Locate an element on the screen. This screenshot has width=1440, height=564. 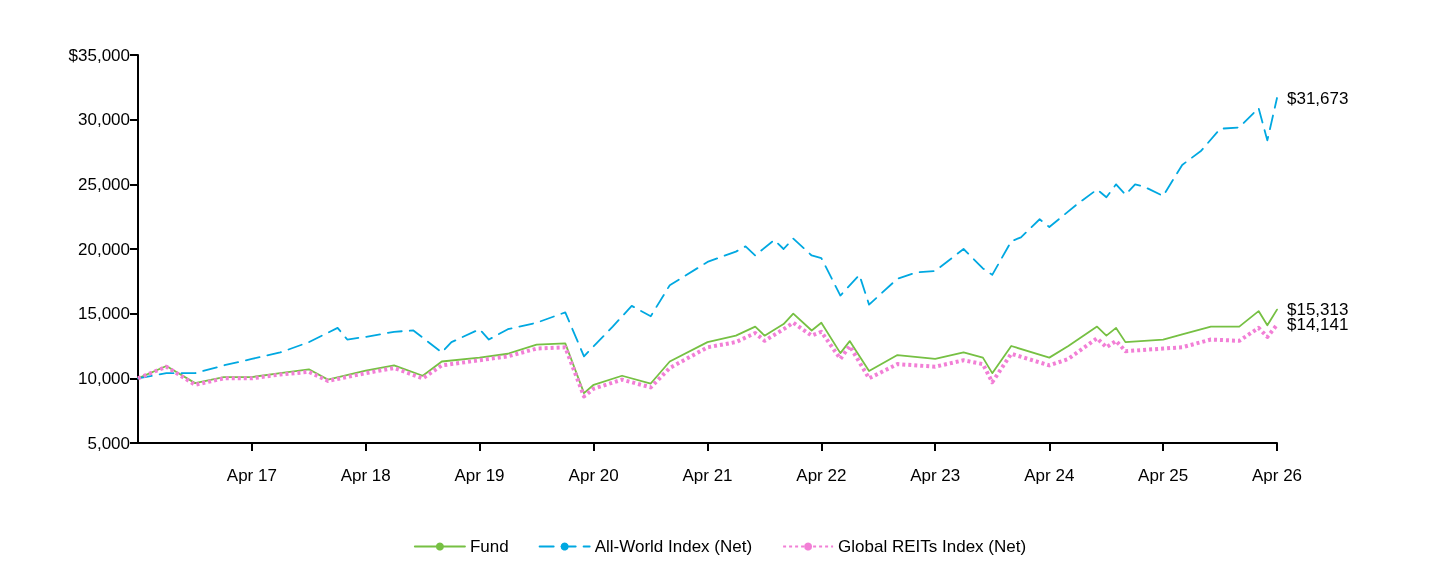
x-tick-label: Apr 17 is located at coordinates (251, 475).